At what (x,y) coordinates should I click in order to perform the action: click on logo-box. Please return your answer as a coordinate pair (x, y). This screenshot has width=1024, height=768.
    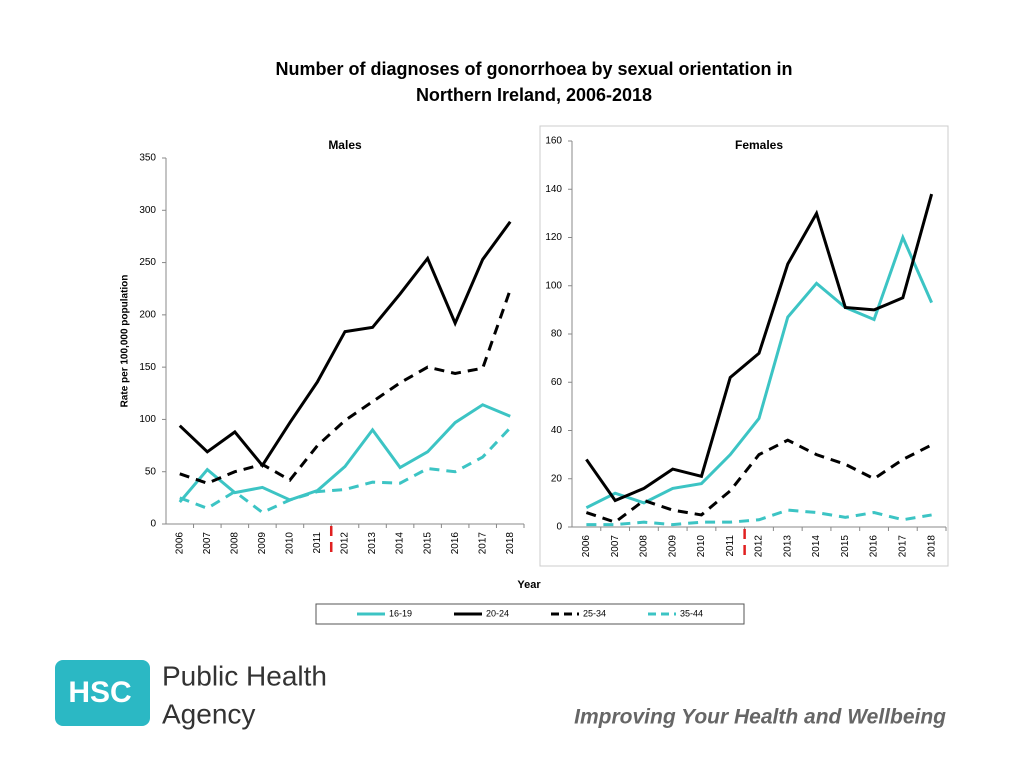
    Looking at the image, I should click on (102, 693).